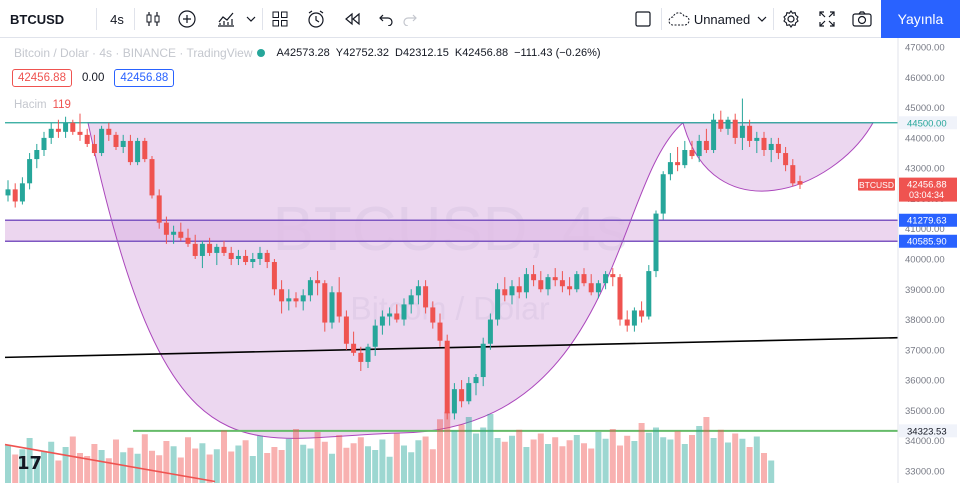 Image resolution: width=960 pixels, height=483 pixels. What do you see at coordinates (352, 19) in the screenshot?
I see `replay-icon` at bounding box center [352, 19].